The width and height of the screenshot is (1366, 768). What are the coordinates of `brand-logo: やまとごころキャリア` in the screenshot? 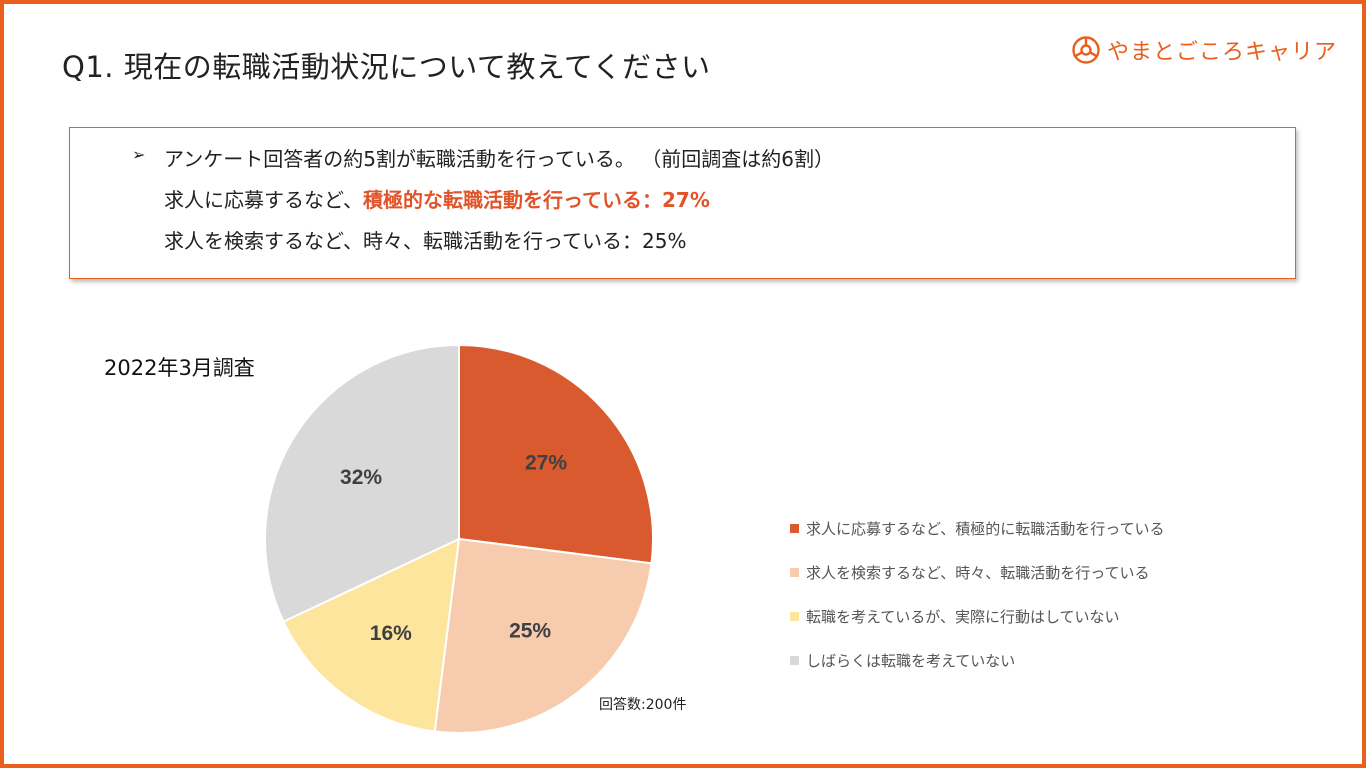 It's located at (1204, 50).